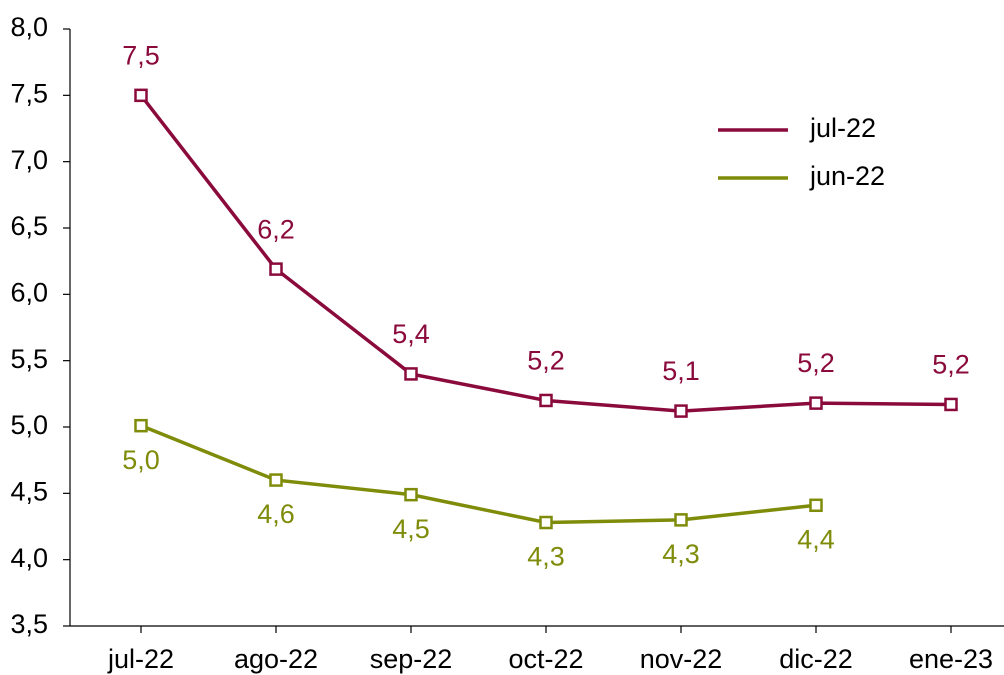 Image resolution: width=1004 pixels, height=675 pixels. What do you see at coordinates (816, 659) in the screenshot?
I see `x-tick-label: dic-22` at bounding box center [816, 659].